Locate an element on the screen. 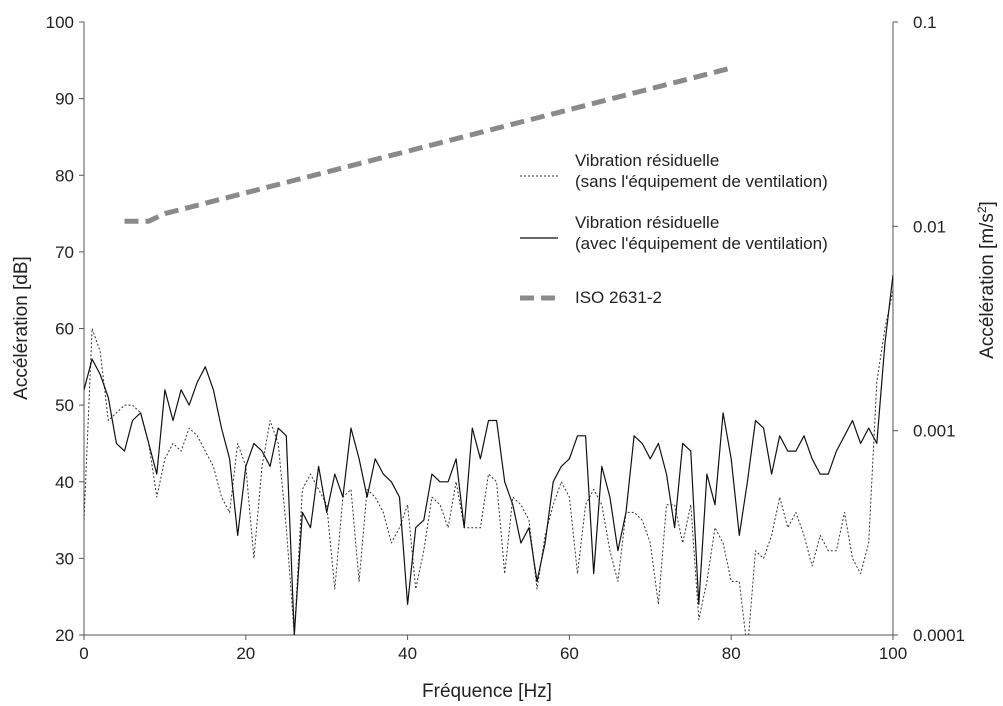 The height and width of the screenshot is (706, 1003). x-tick-label: 80 is located at coordinates (731, 653).